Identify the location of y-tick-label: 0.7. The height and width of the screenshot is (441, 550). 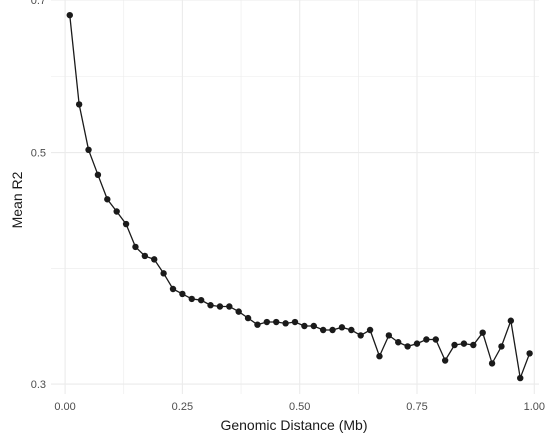
(38, 3).